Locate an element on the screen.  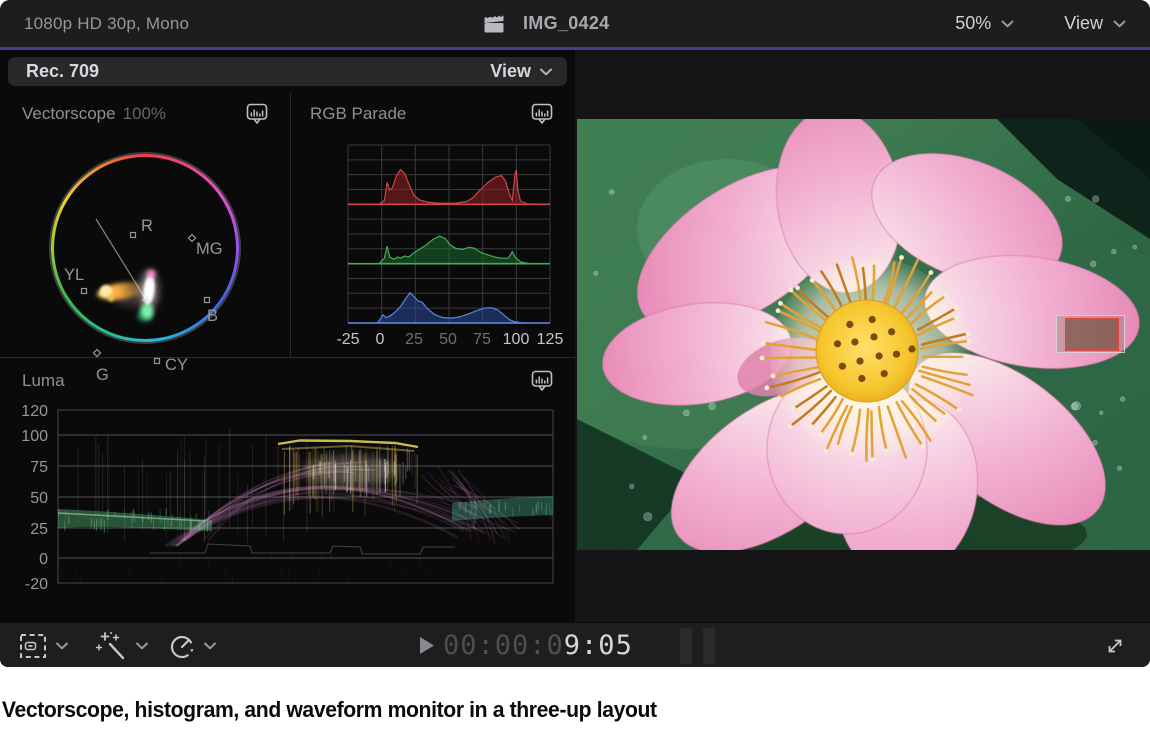
rgb-parade-title: RGB Parade is located at coordinates (358, 113).